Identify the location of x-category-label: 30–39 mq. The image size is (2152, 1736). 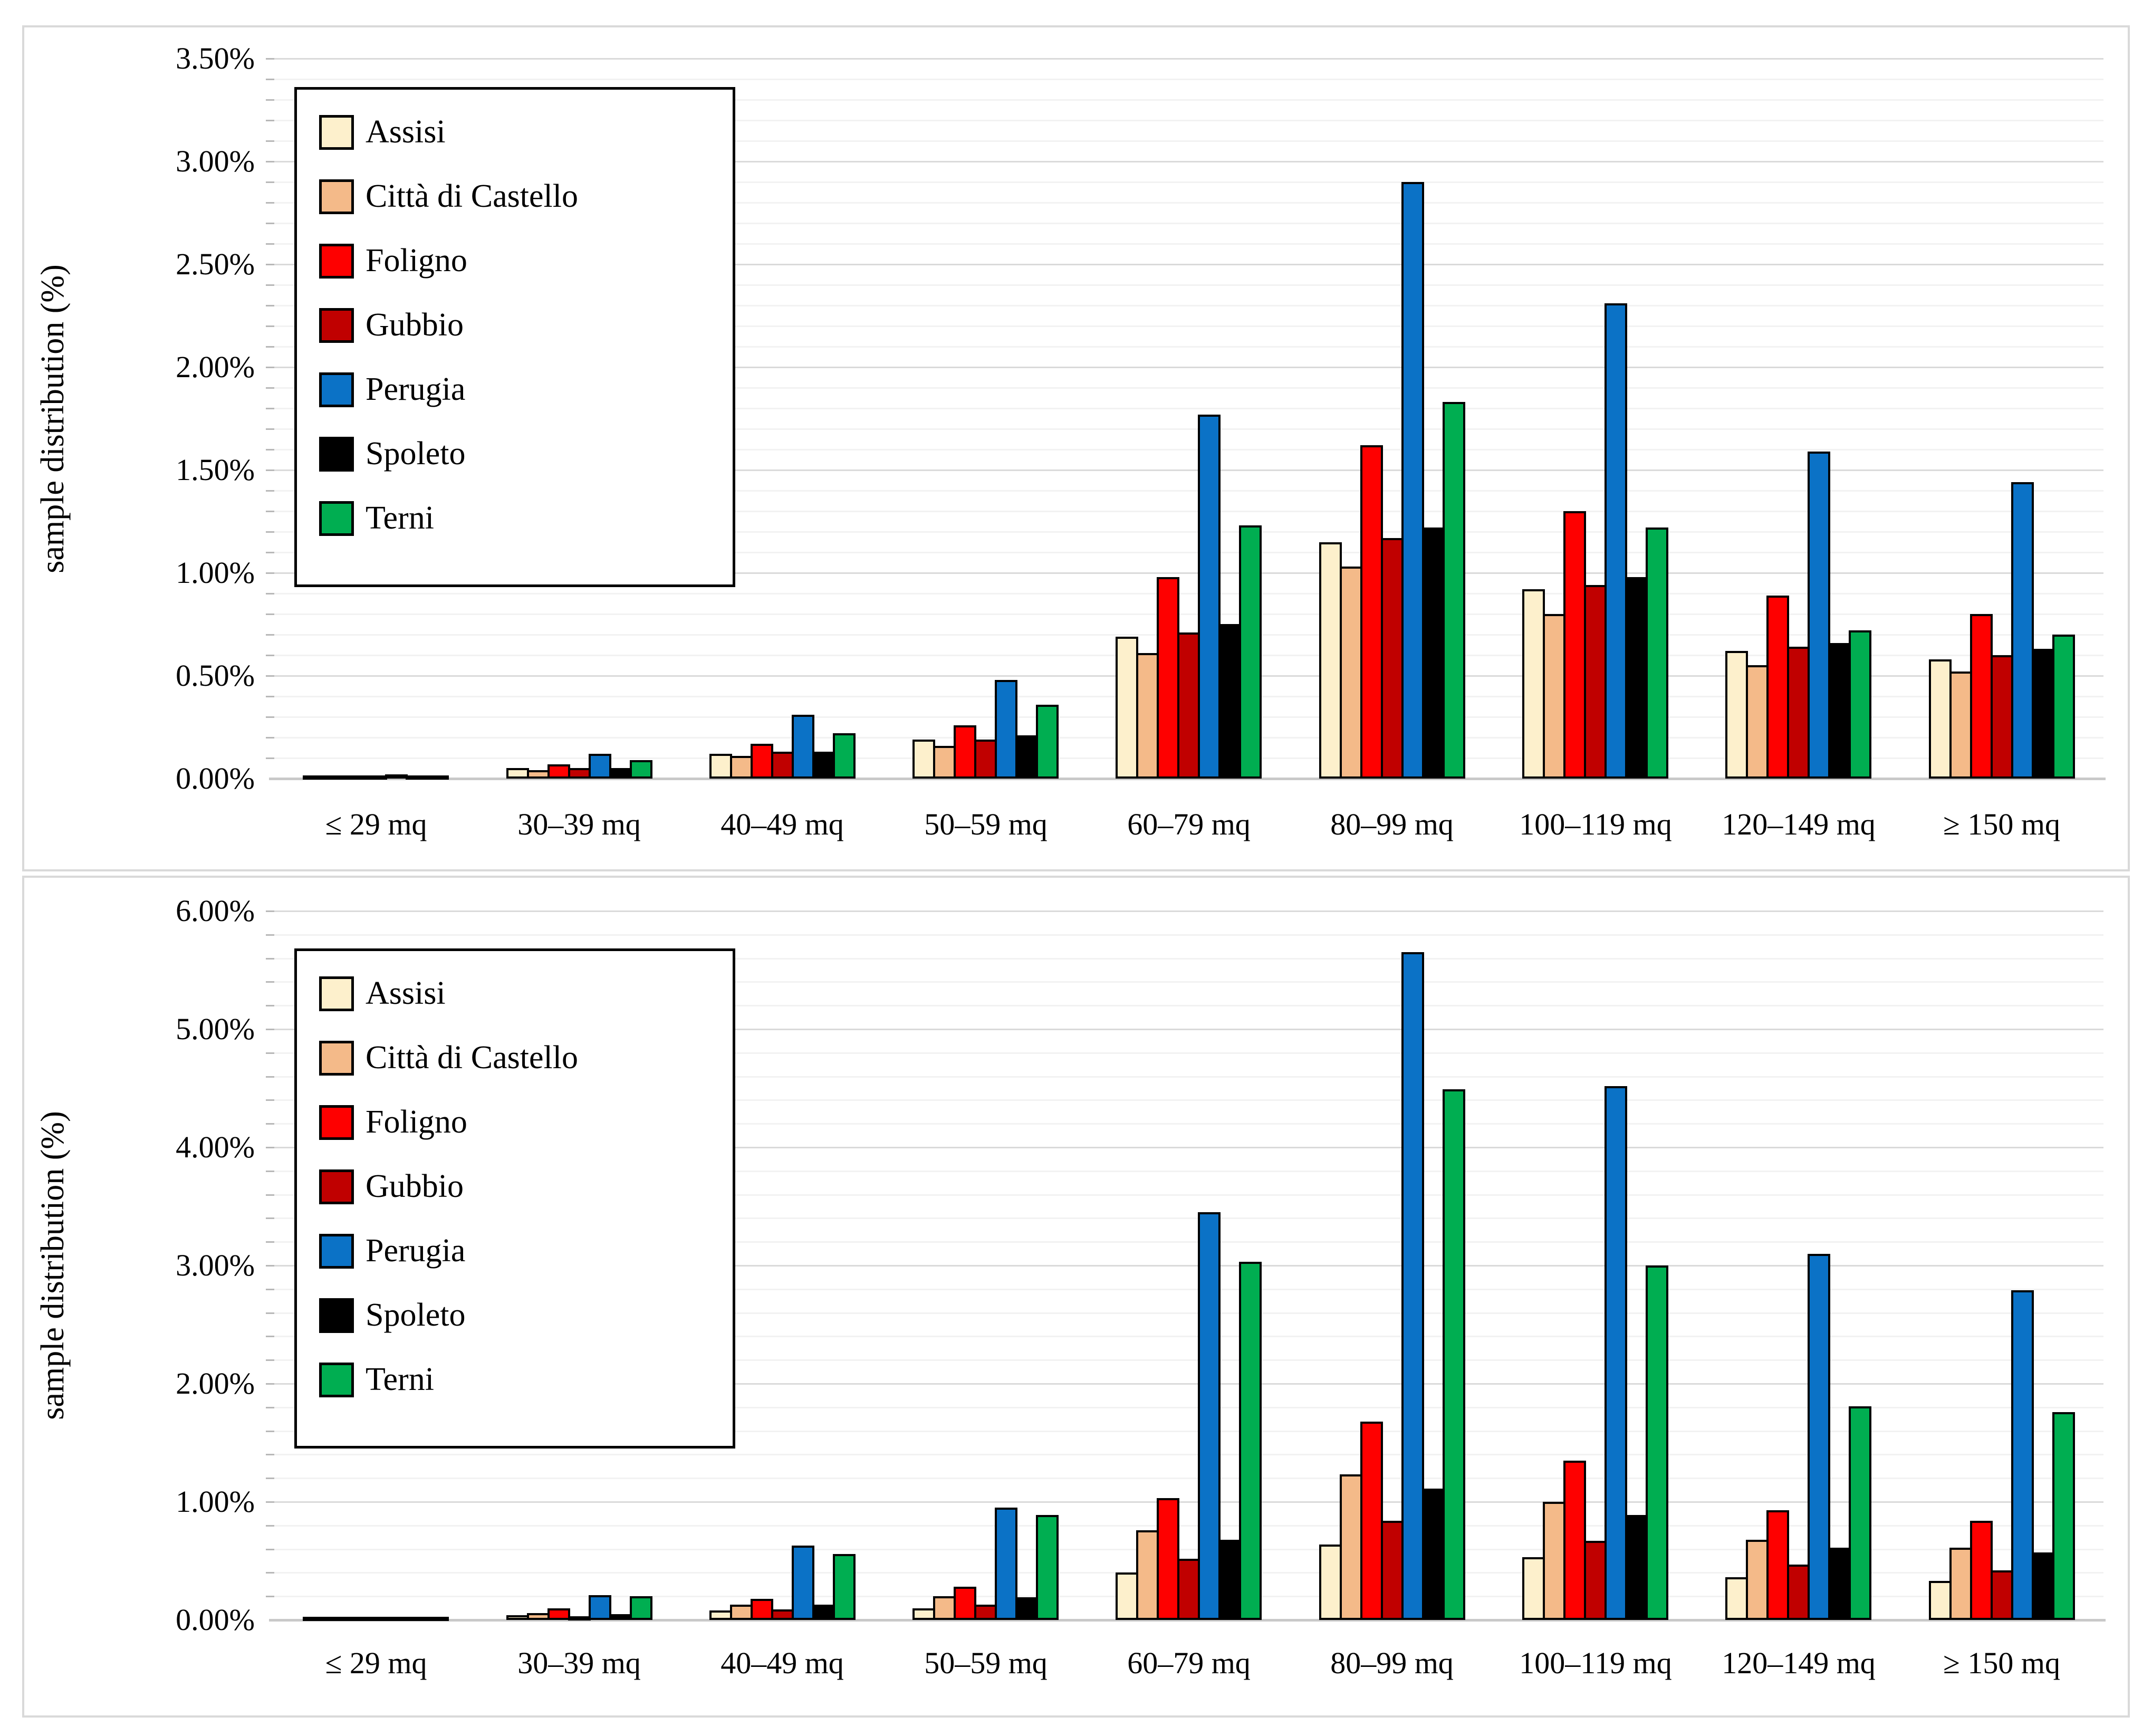
(579, 1663).